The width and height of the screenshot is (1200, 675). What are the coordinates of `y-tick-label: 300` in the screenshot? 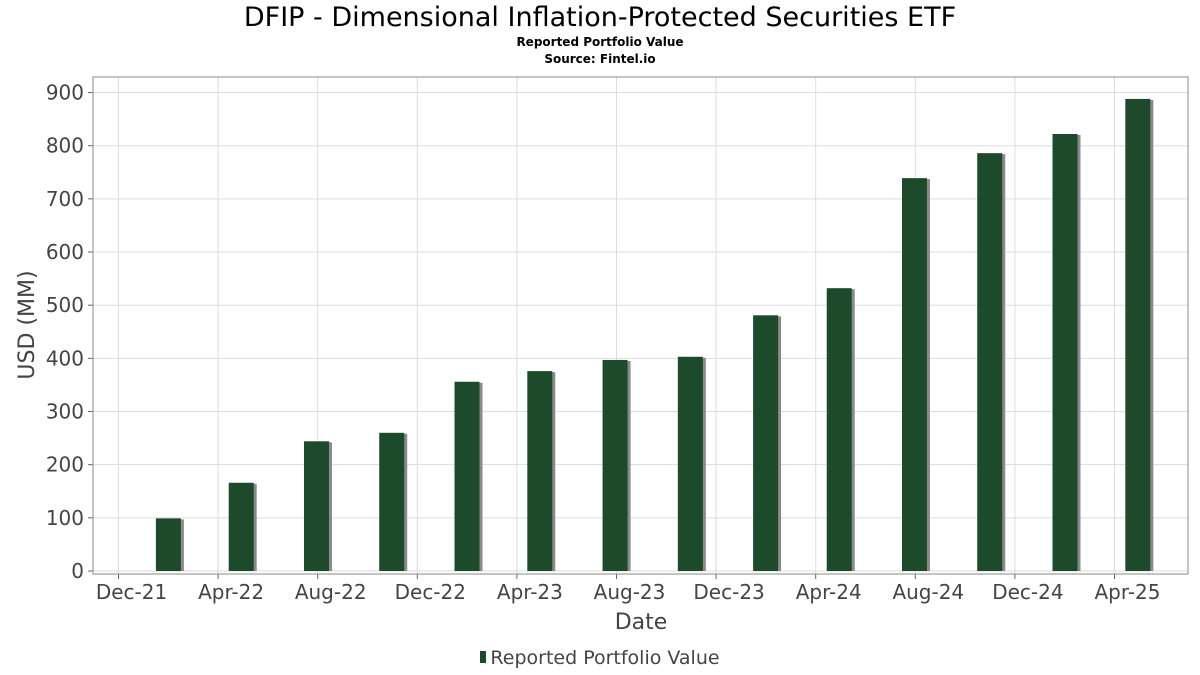 It's located at (65, 412).